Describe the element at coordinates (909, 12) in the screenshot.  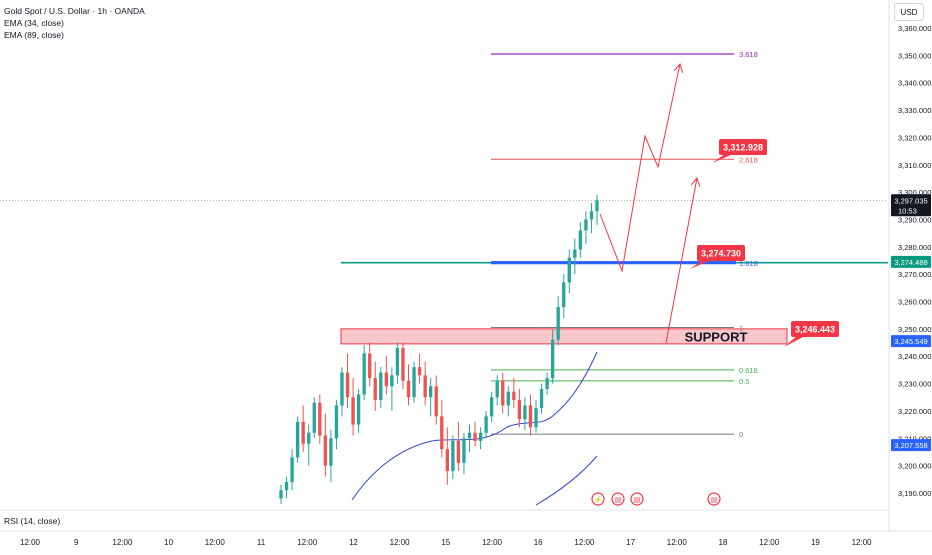
I see `currency-button: USD` at that location.